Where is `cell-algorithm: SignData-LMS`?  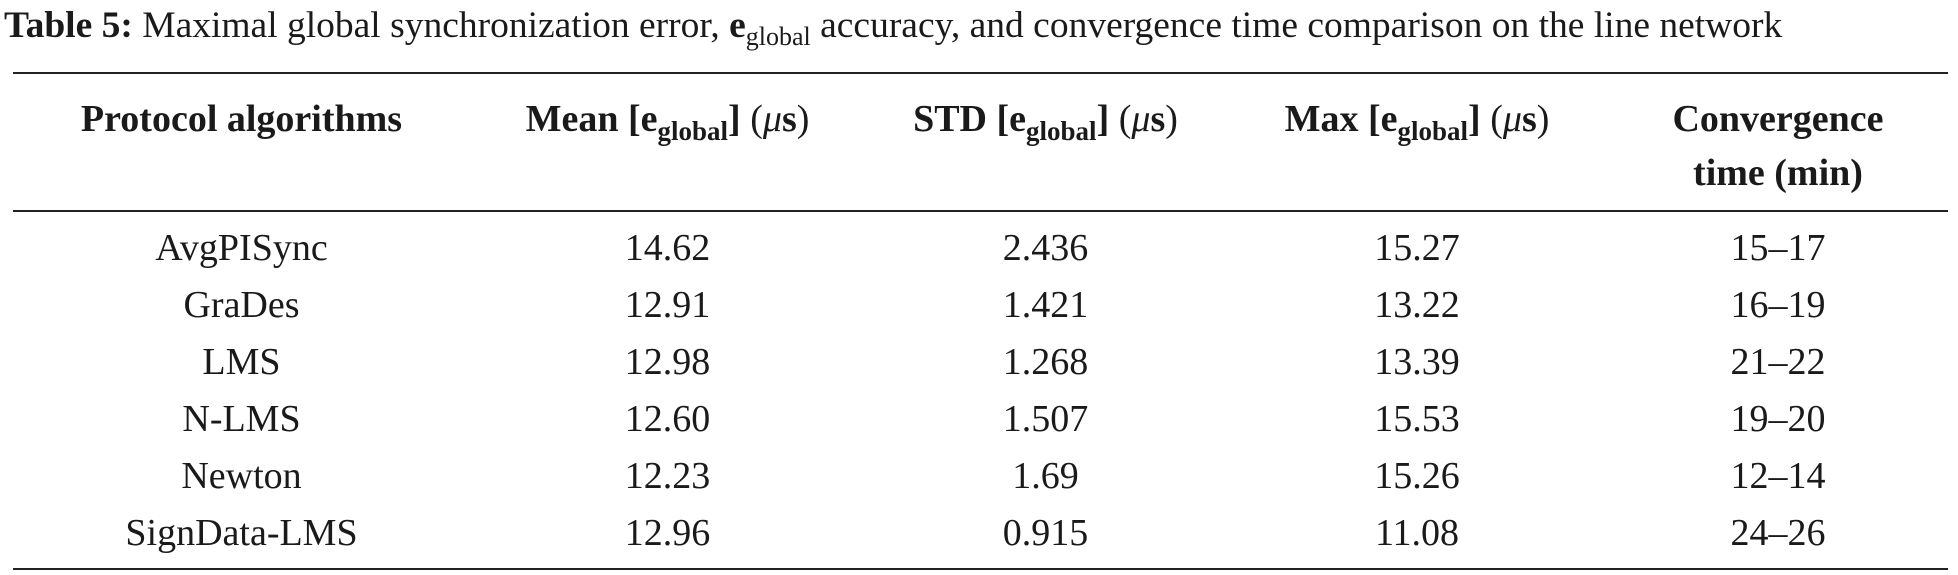
cell-algorithm: SignData-LMS is located at coordinates (241, 533).